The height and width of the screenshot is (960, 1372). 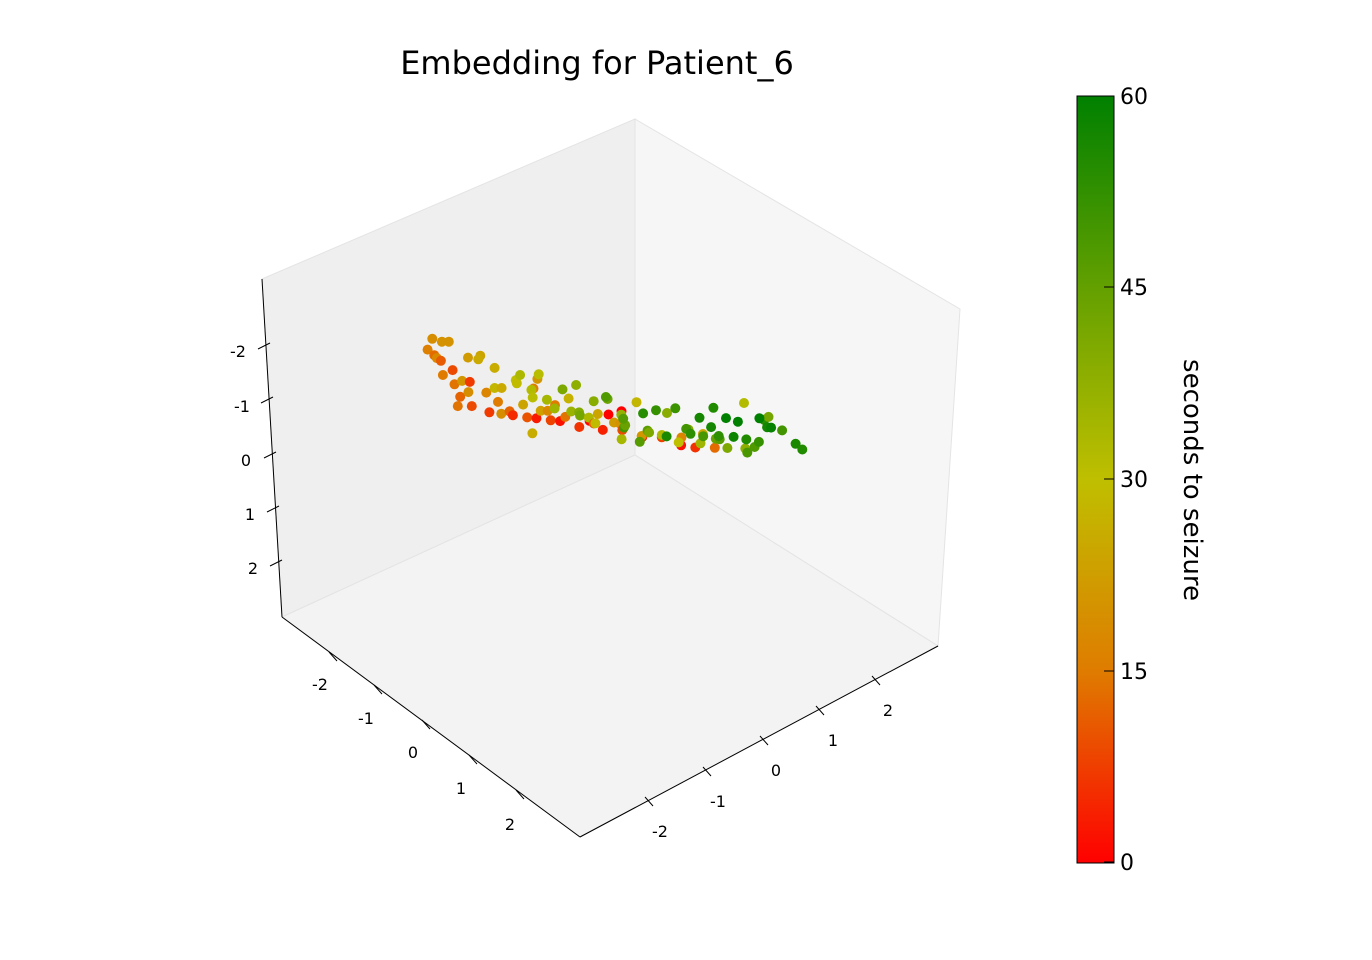 What do you see at coordinates (250, 514) in the screenshot?
I see `z-tick-label: 1` at bounding box center [250, 514].